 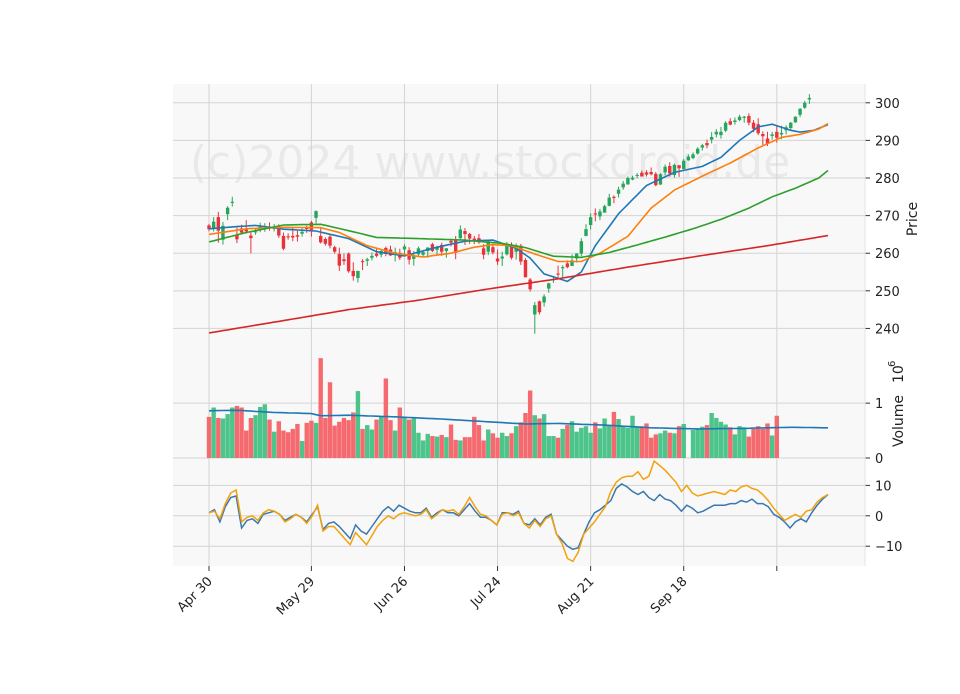 What do you see at coordinates (887, 141) in the screenshot?
I see `price-tick-label: 290` at bounding box center [887, 141].